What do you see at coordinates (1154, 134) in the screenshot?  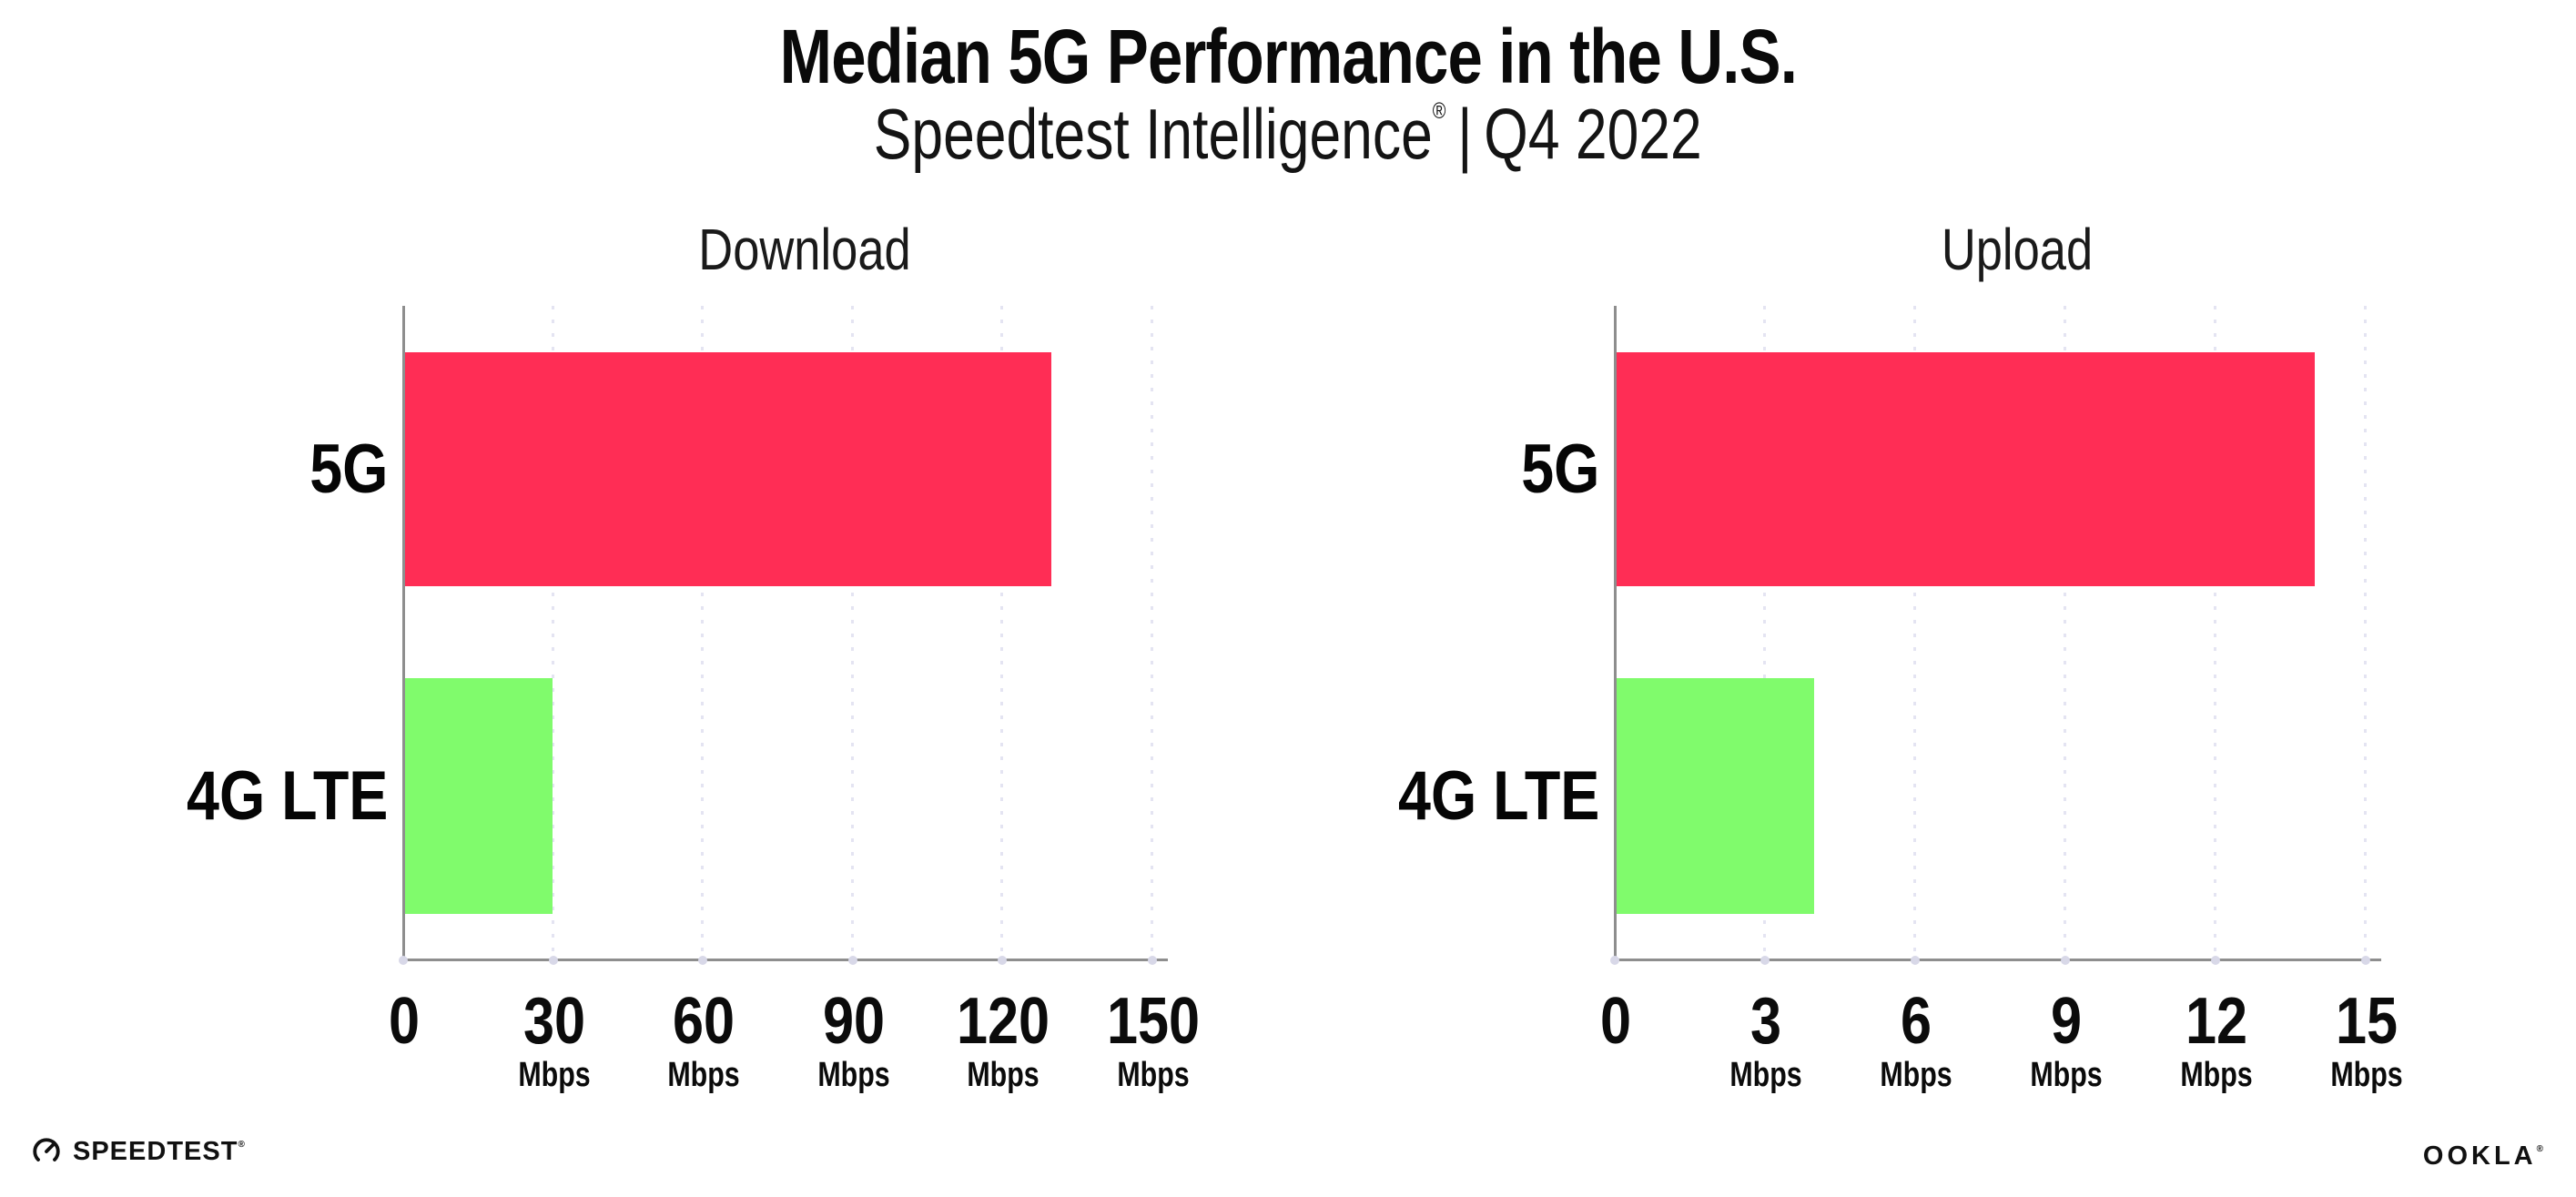 I see `subtitle-brand: Speedtest Intelligence` at bounding box center [1154, 134].